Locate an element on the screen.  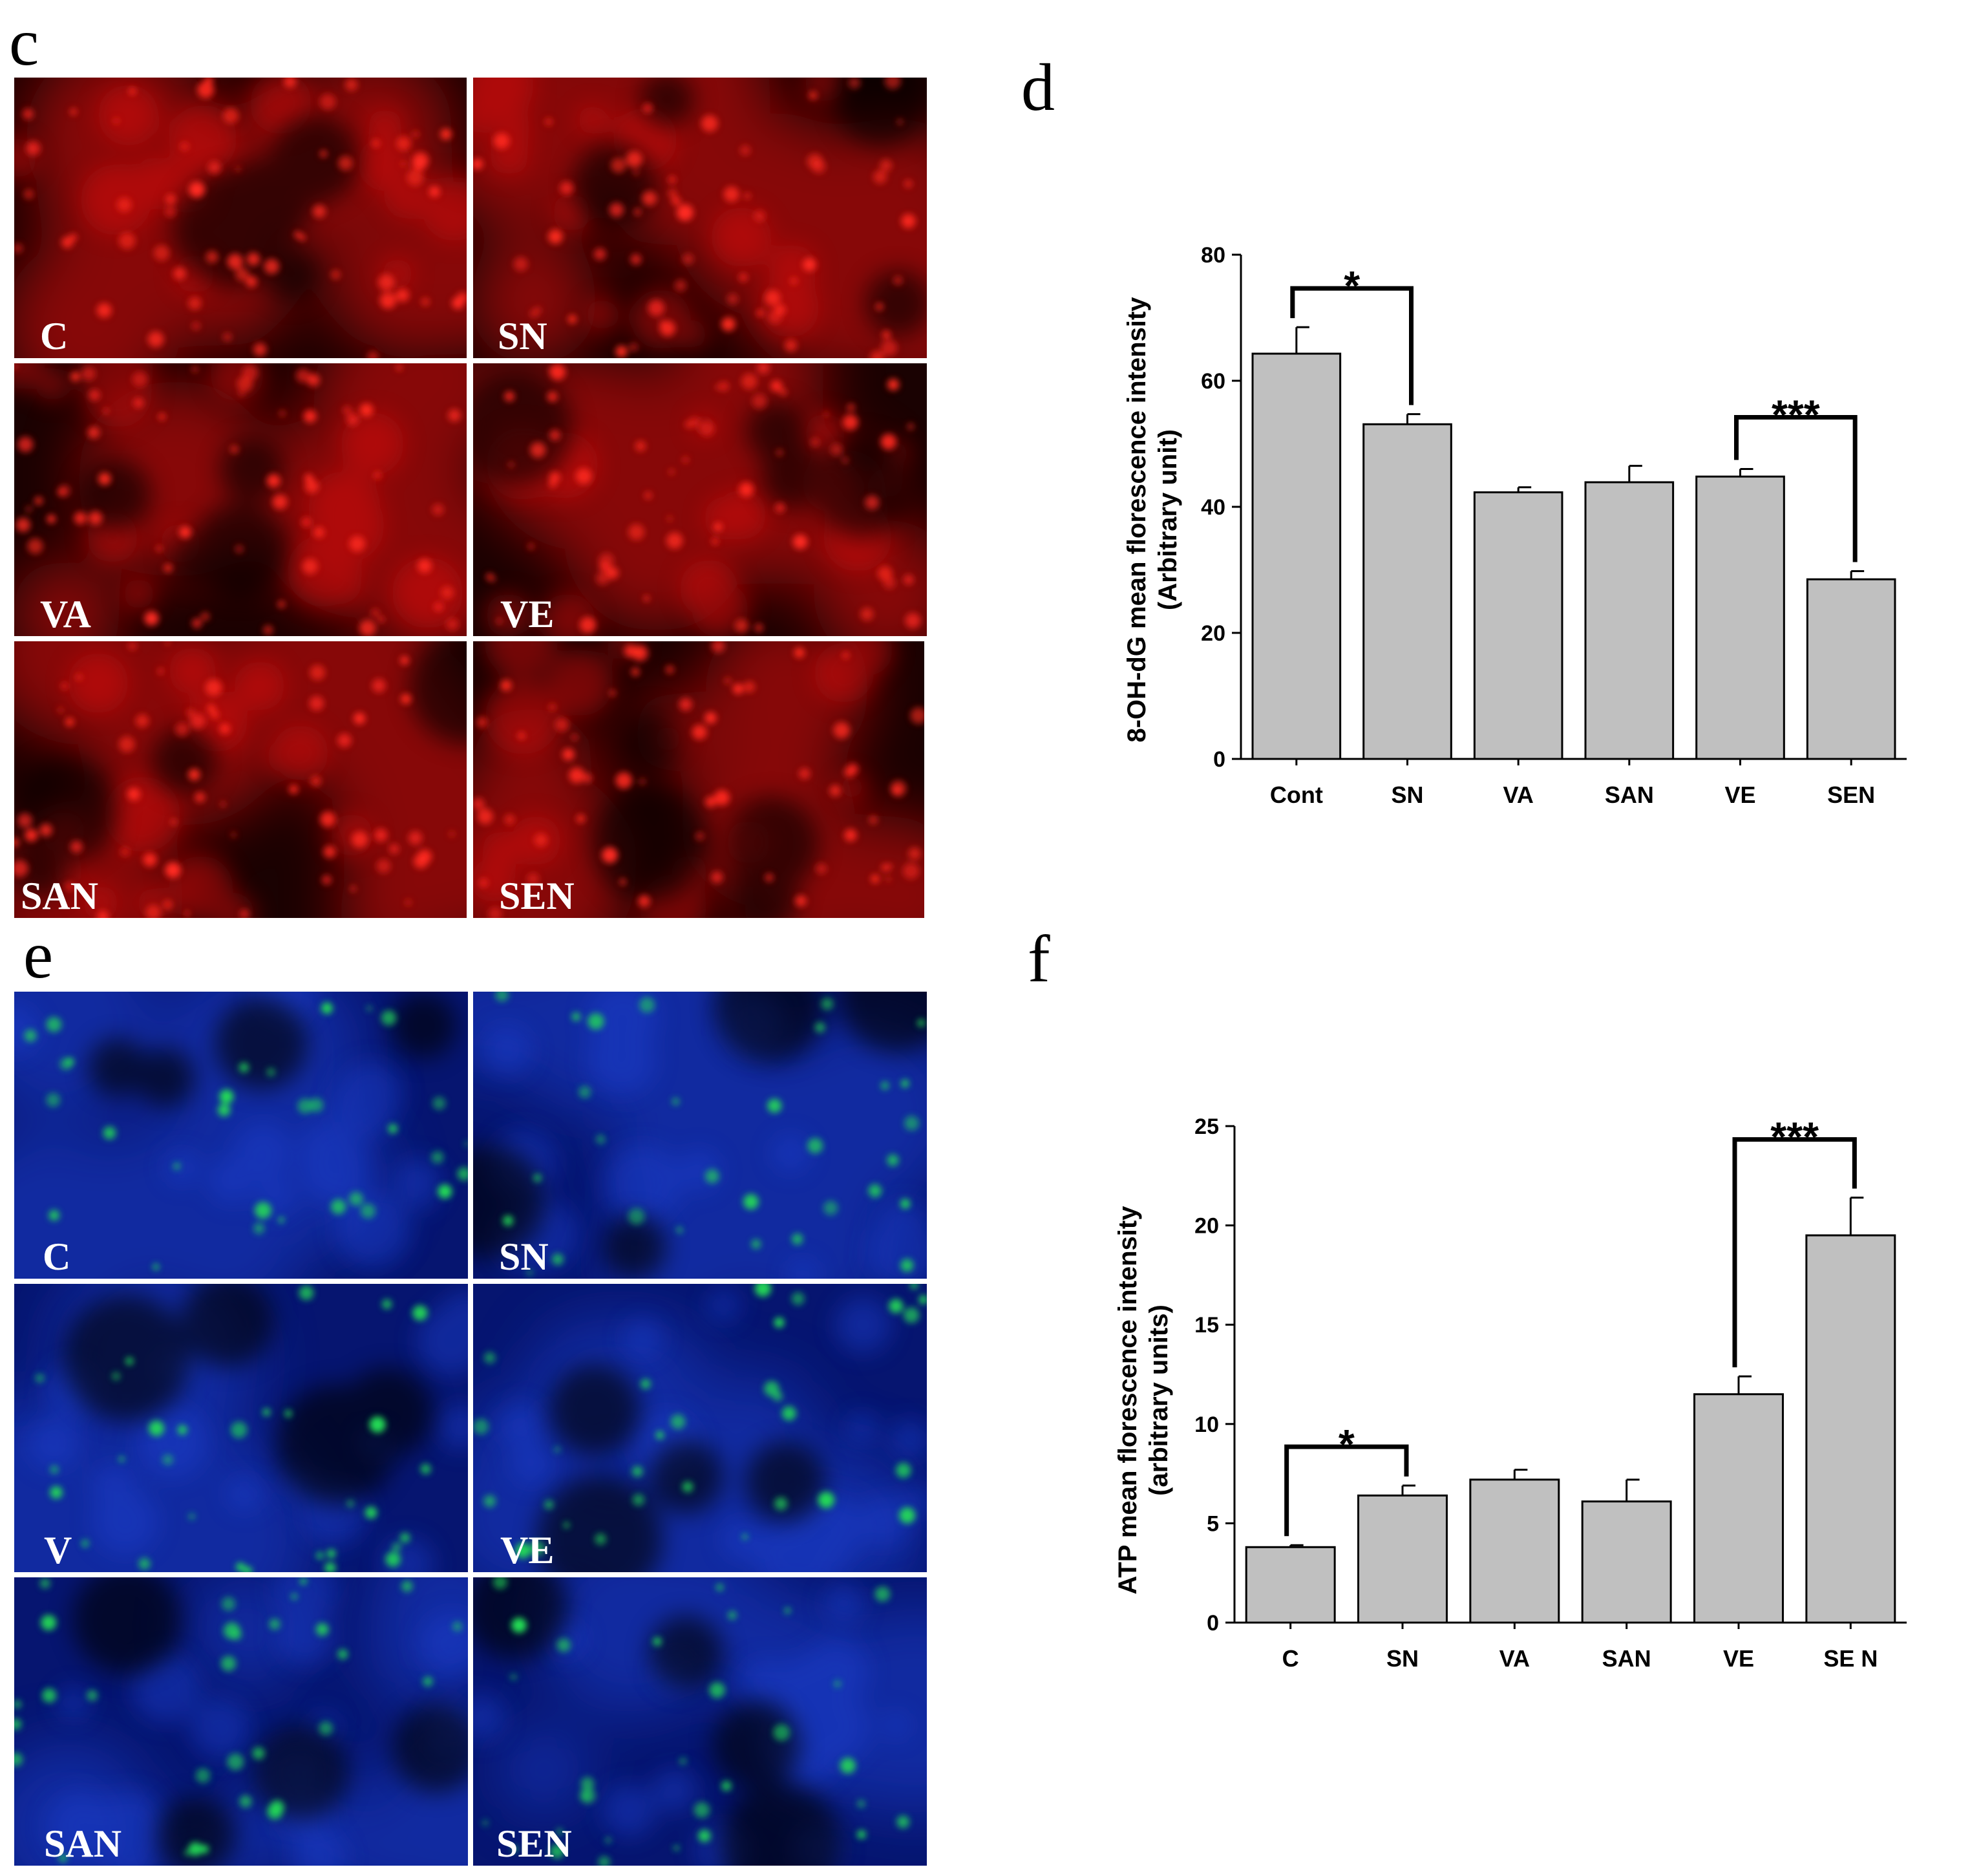
panel-letter-f: f is located at coordinates (1039, 959).